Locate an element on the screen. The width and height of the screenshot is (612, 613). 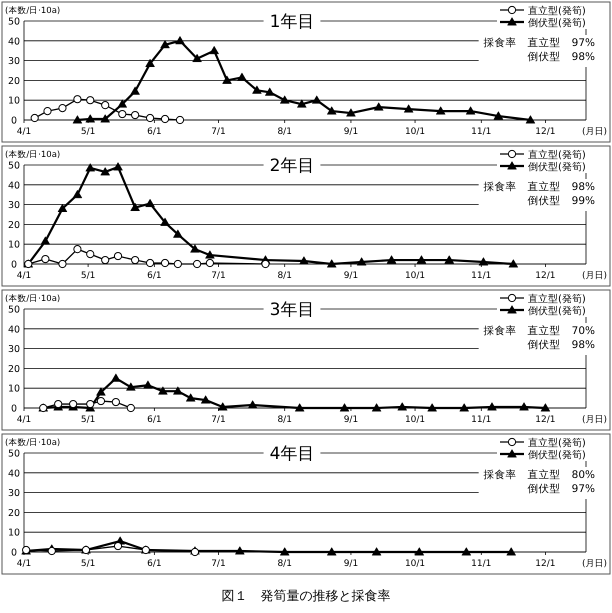
annotation: 採食率 直立型 80% is located at coordinates (540, 474).